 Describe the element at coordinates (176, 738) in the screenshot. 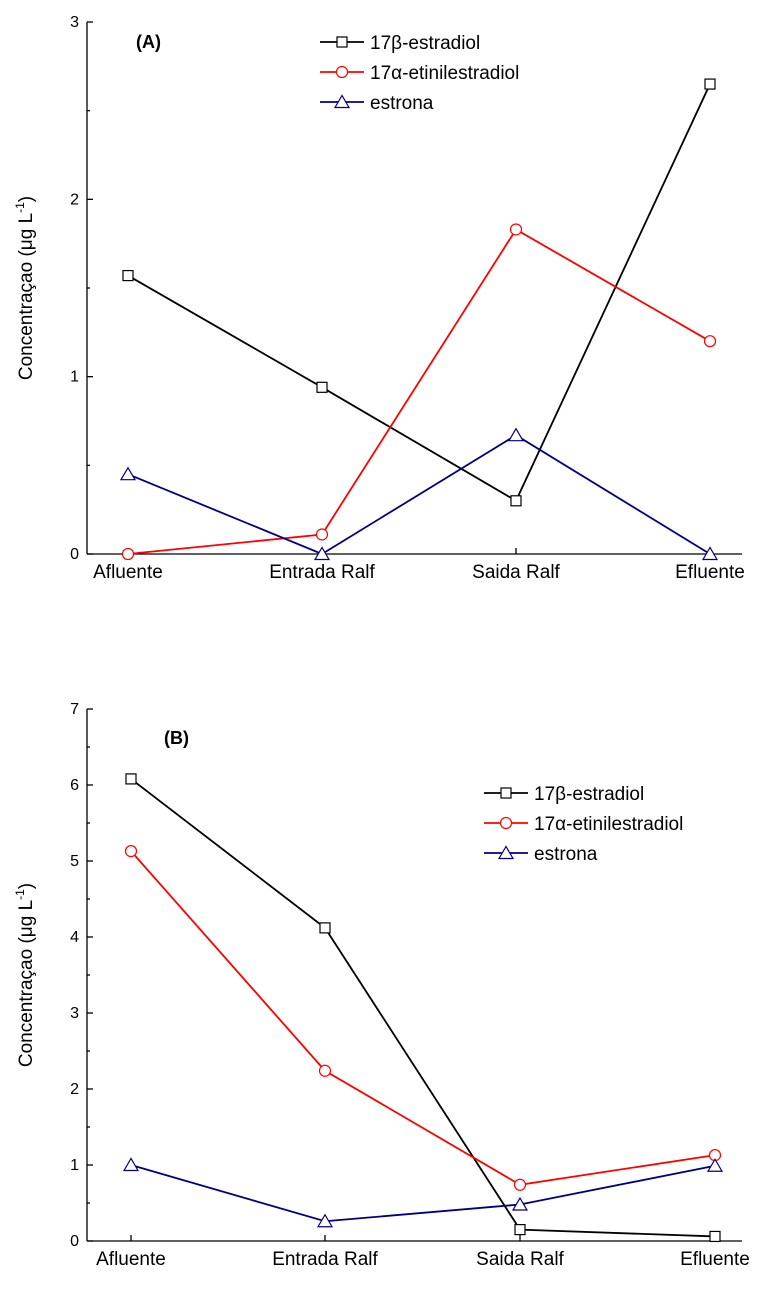

I see `panel-label: (B)` at that location.